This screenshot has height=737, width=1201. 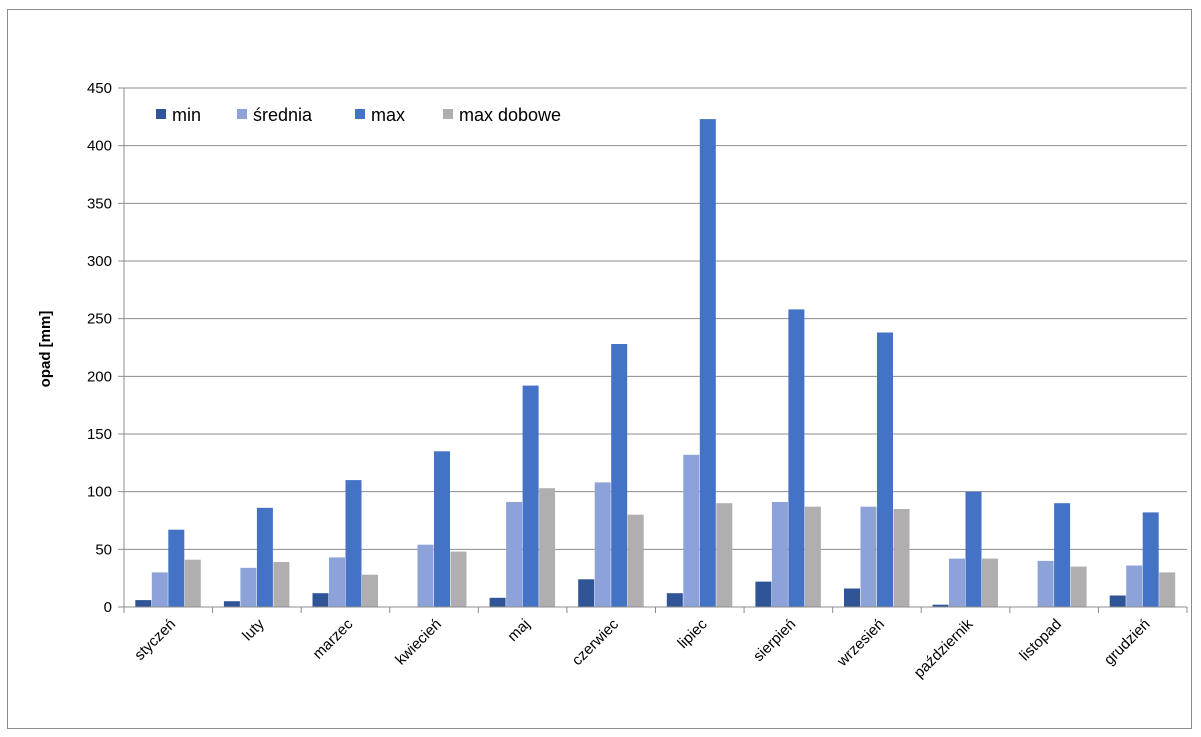 I want to click on y-tick-label: 450, so click(x=99, y=88).